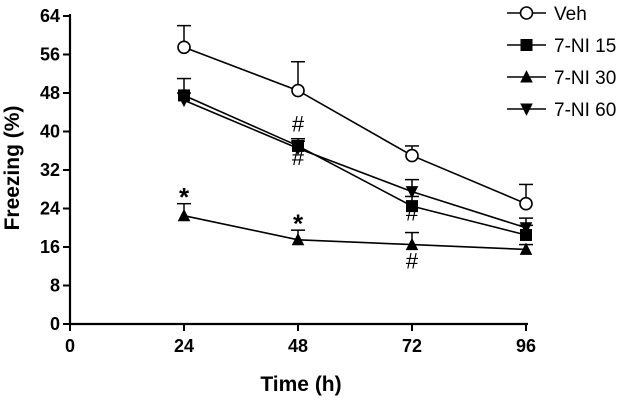 The width and height of the screenshot is (640, 402). I want to click on legend-item: 7-NI 30, so click(561, 78).